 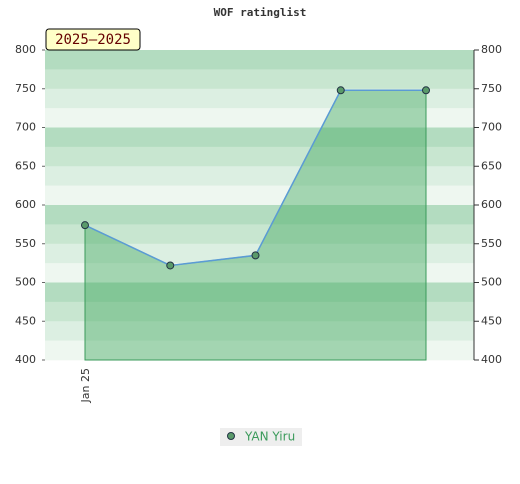 I want to click on legend-item: YAN Yiru, so click(x=261, y=437).